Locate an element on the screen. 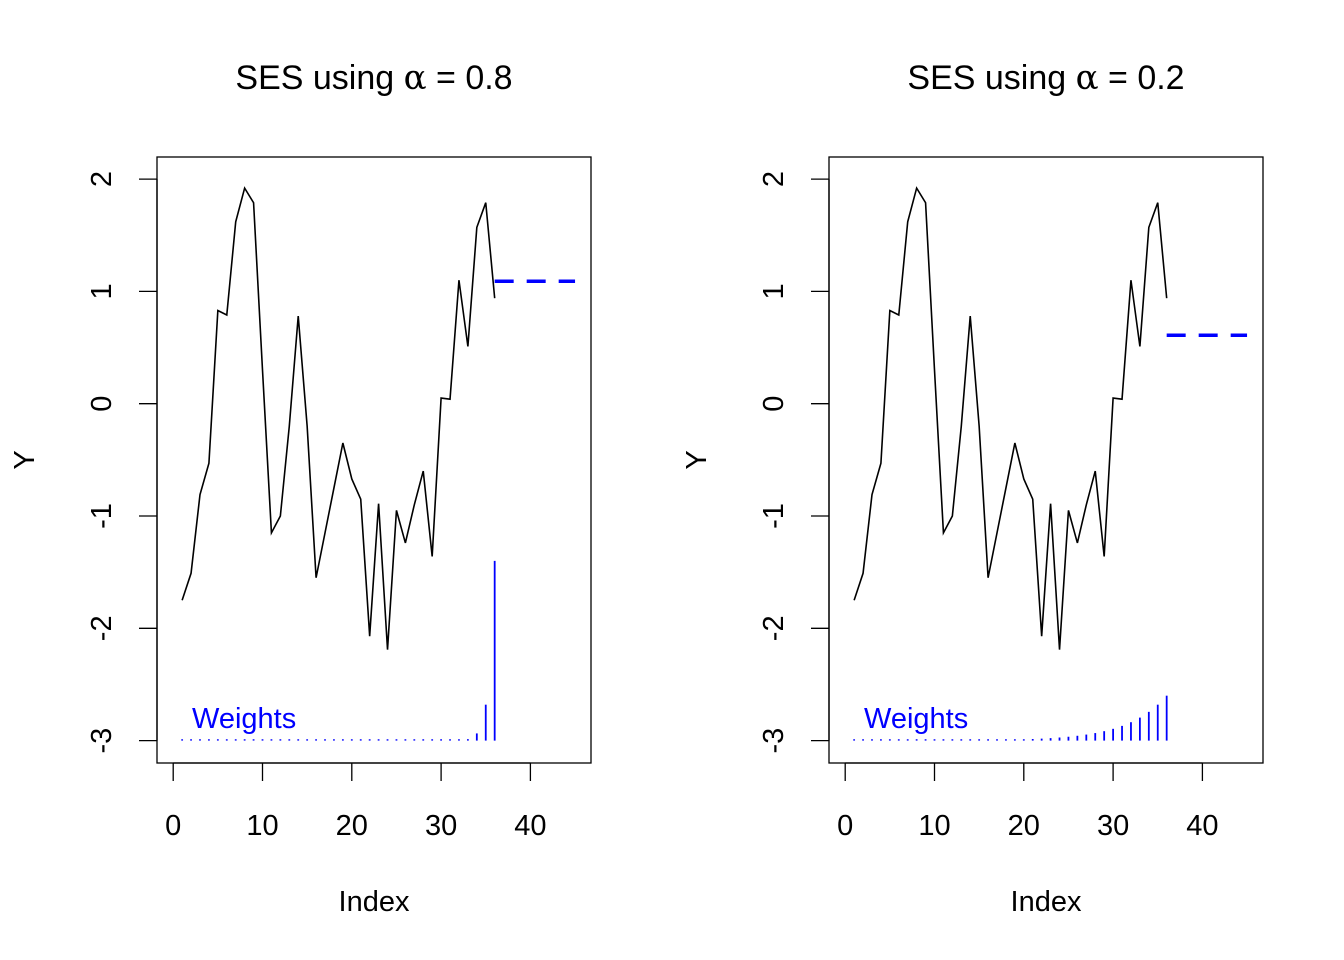 The width and height of the screenshot is (1344, 960). chart-title: SES using α = 0.2 is located at coordinates (1045, 78).